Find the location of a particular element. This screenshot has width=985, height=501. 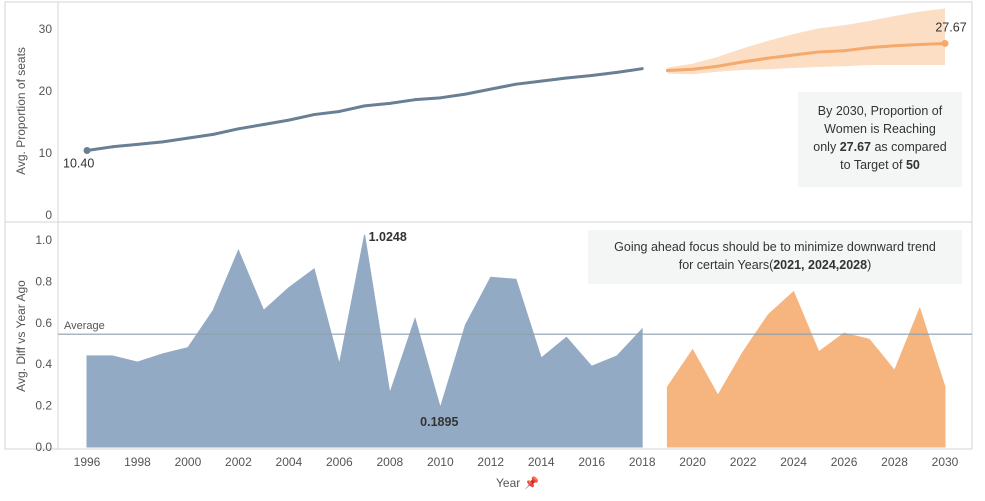

end-point-marker is located at coordinates (945, 43).